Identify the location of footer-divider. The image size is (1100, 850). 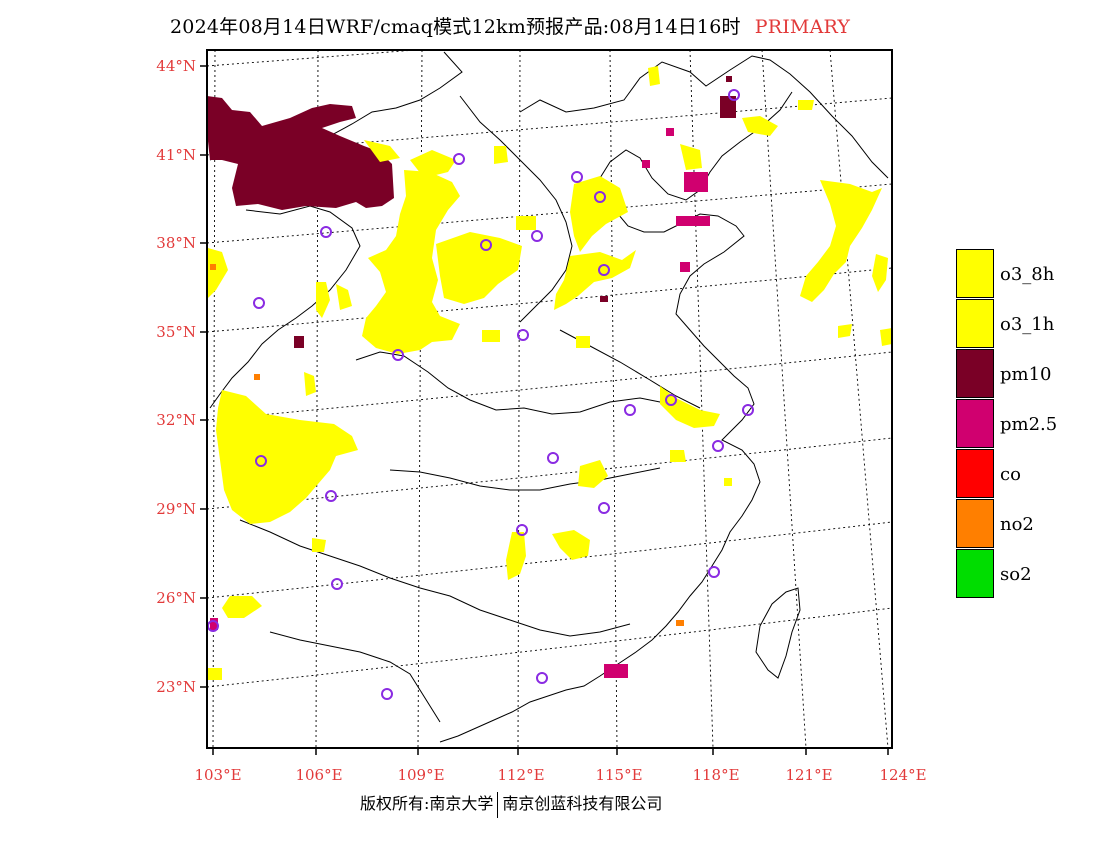
(498, 804).